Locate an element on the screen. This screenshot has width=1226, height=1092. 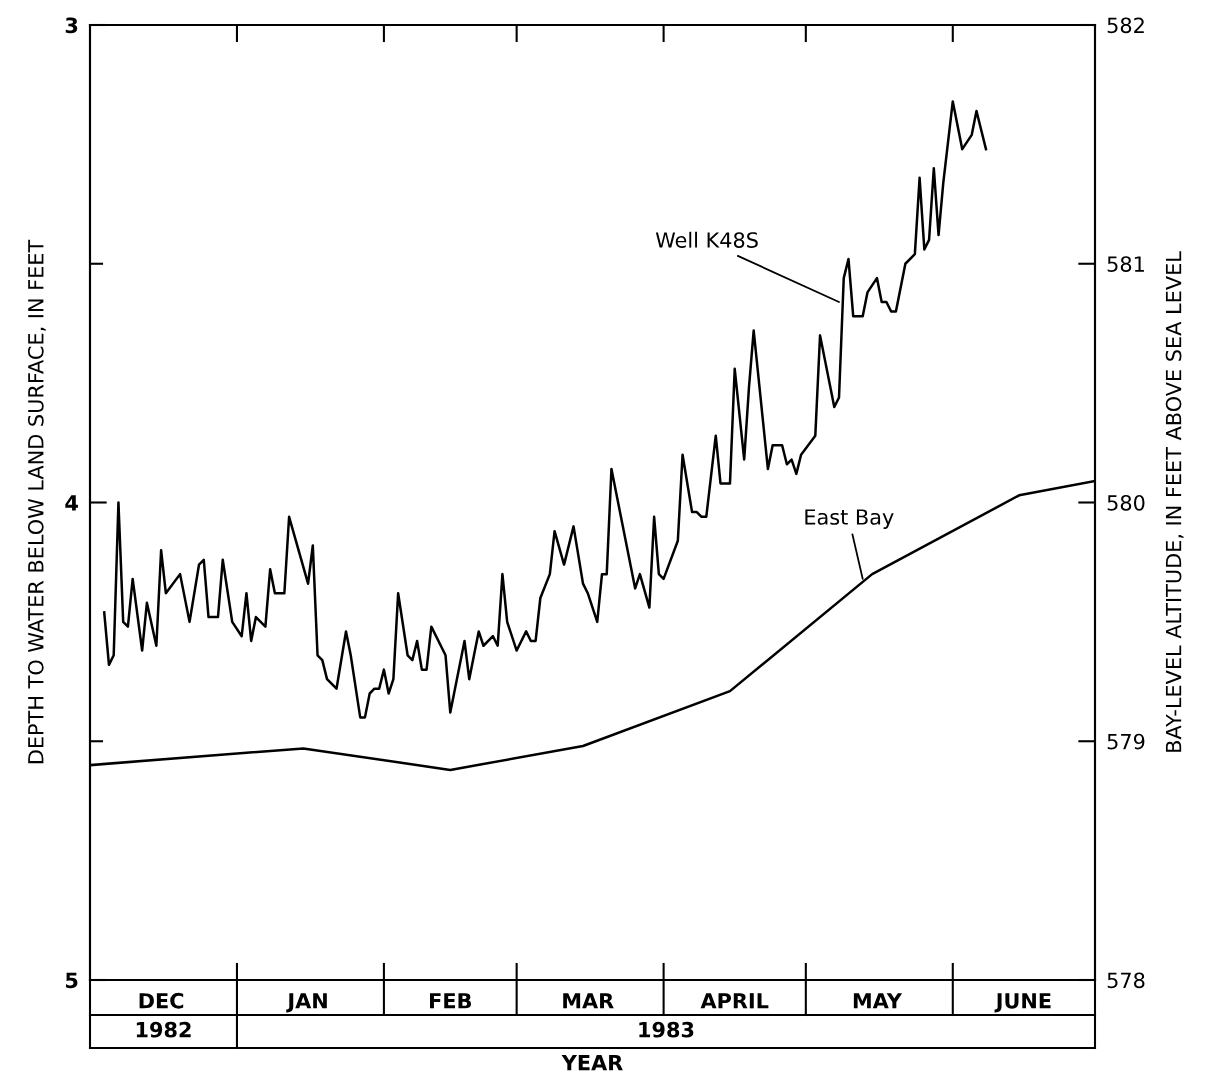
y-tick-label: 4 is located at coordinates (71, 503).